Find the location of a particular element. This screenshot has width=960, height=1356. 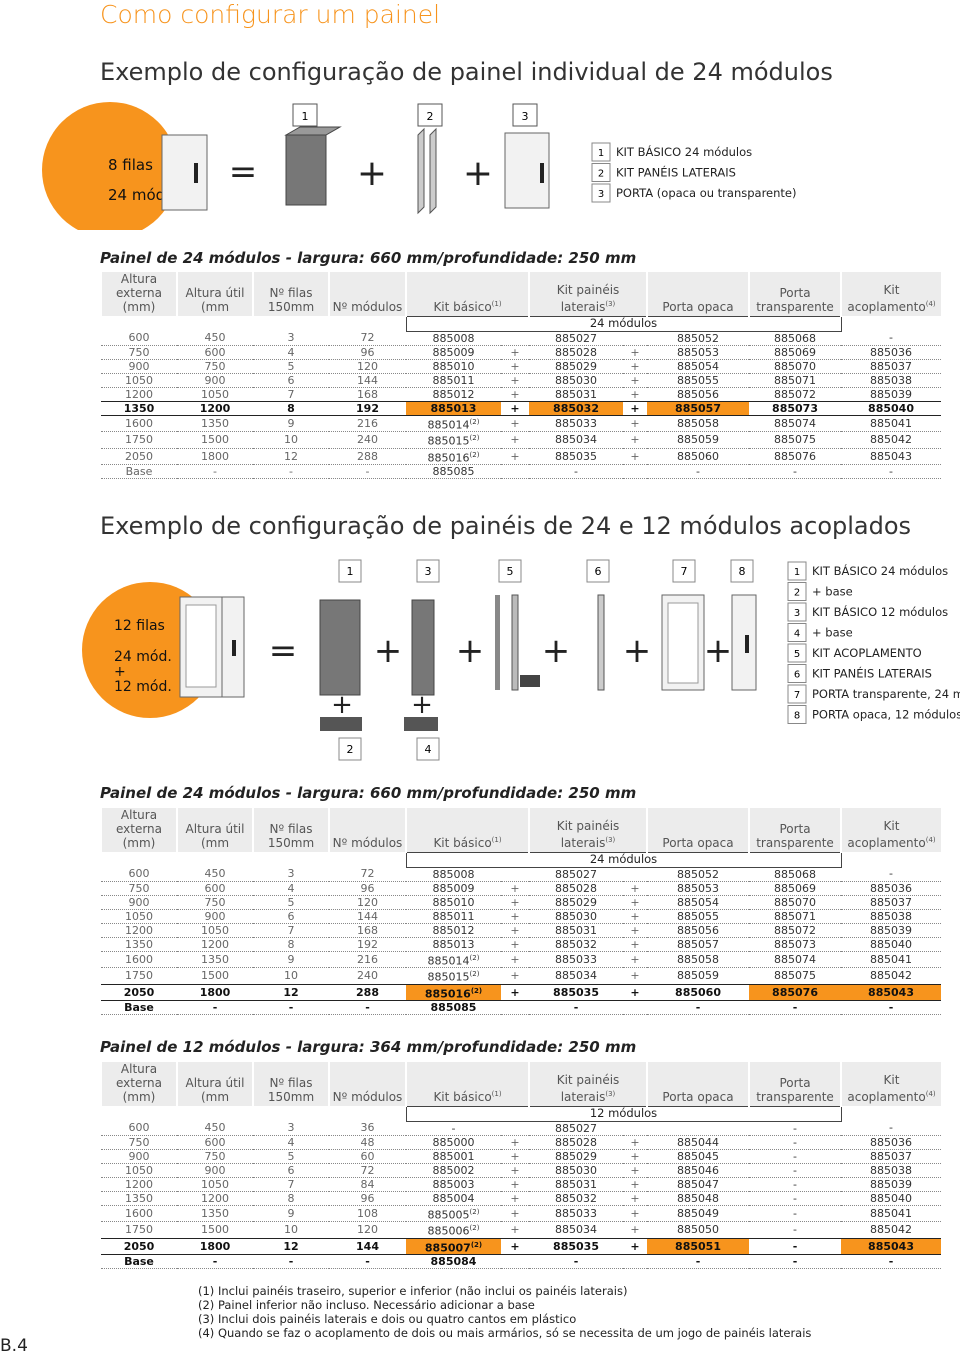

cell-text: 885032 is located at coordinates (576, 944).